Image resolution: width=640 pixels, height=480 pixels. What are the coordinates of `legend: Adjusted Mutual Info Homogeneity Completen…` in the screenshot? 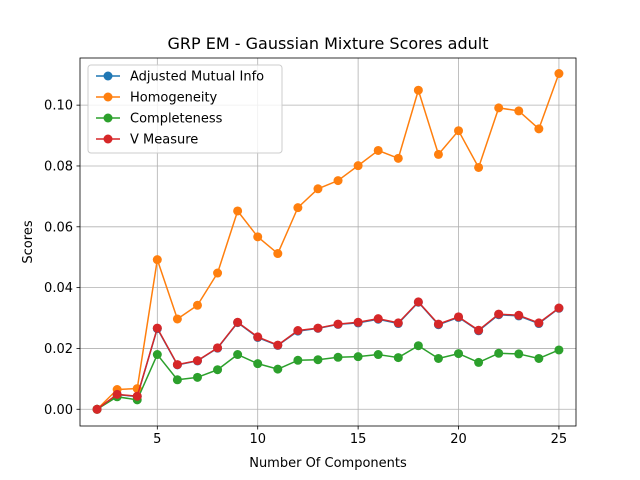 It's located at (185, 109).